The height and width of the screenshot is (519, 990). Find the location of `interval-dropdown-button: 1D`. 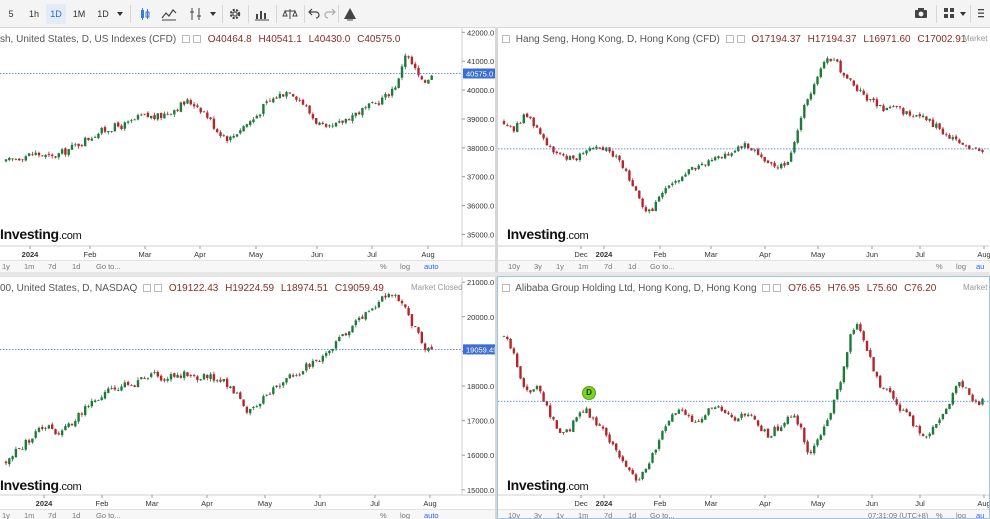

interval-dropdown-button: 1D is located at coordinates (103, 14).